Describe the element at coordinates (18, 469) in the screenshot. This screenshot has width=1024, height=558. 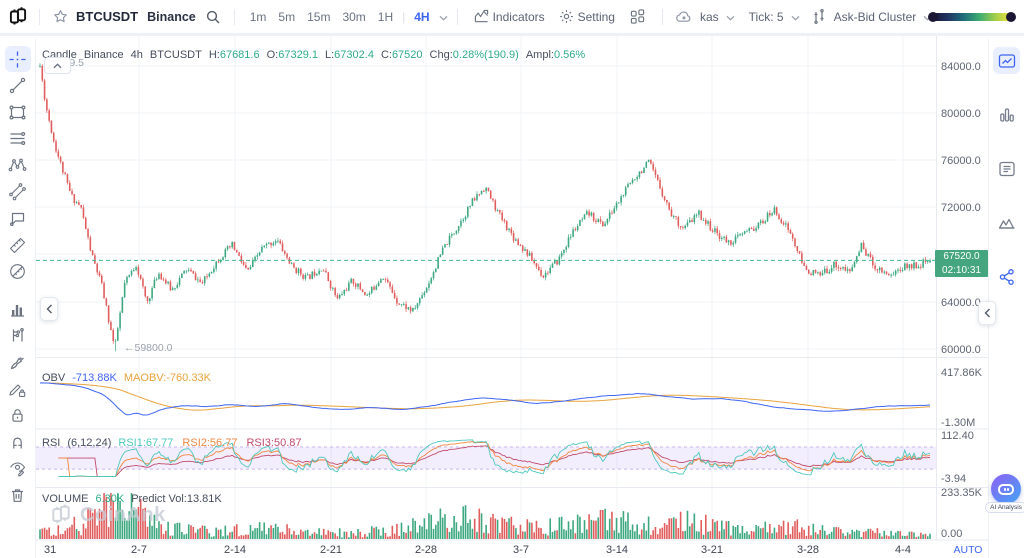
I see `eye-edit-tool` at that location.